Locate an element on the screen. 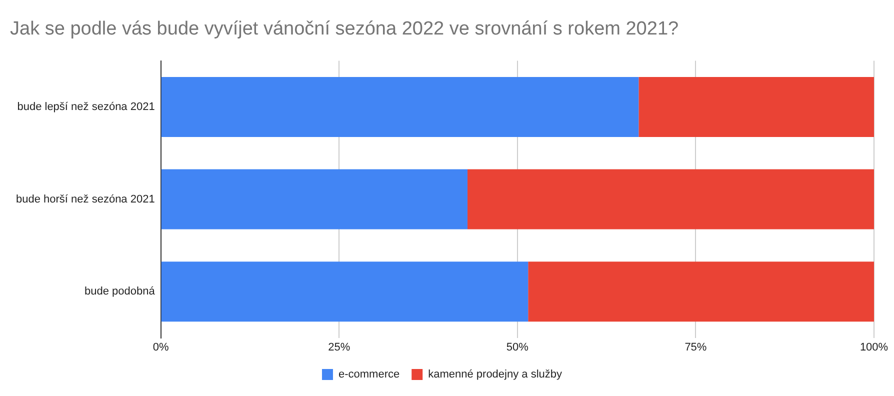  x-tick-label: 75% is located at coordinates (695, 347).